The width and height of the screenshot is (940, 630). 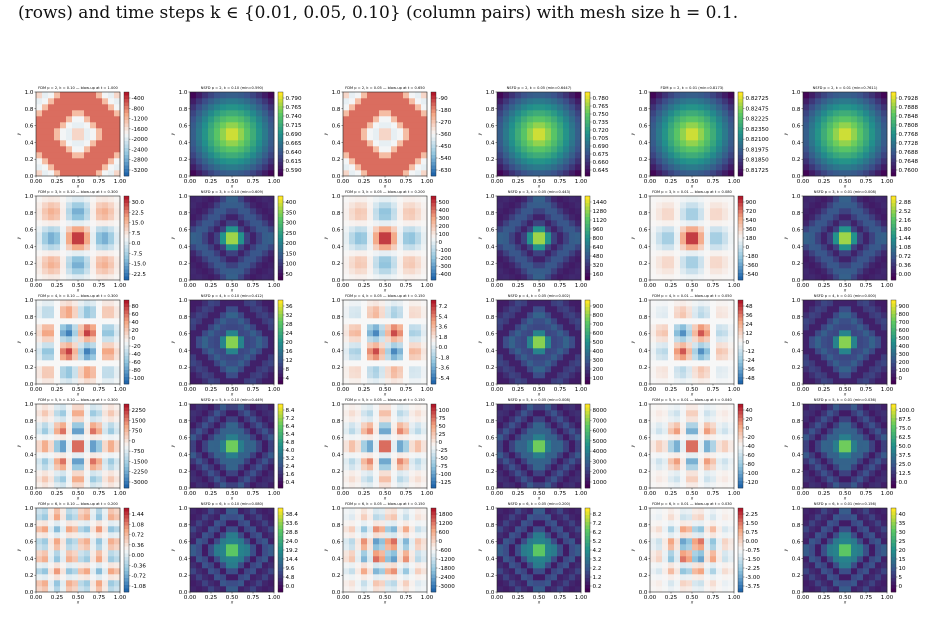 What do you see at coordinates (343, 182) in the screenshot?
I see `x-tick-label: 0.00` at bounding box center [343, 182].